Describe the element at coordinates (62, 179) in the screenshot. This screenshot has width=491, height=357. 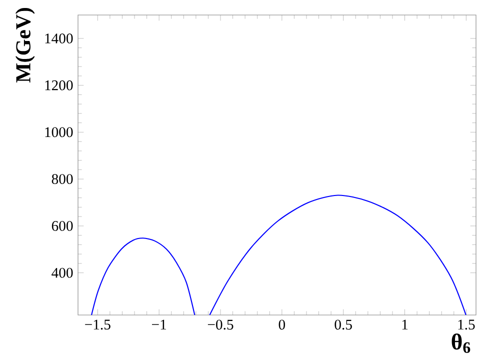
I see `y-tick-label: 800` at that location.